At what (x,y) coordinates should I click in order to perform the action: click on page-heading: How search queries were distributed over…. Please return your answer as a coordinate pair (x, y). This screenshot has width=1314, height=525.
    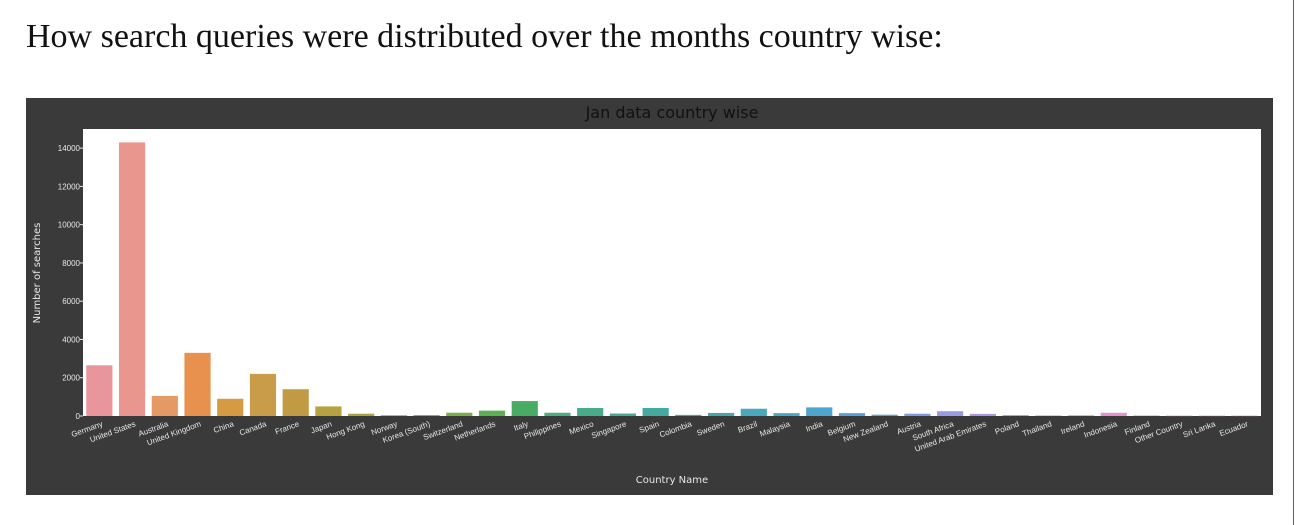
    Looking at the image, I should click on (484, 36).